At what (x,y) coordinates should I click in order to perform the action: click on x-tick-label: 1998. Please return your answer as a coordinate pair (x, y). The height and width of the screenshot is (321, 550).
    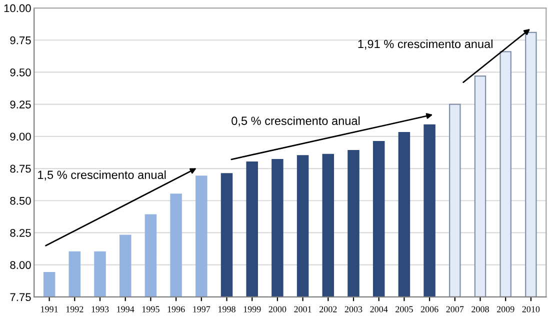
    Looking at the image, I should click on (227, 309).